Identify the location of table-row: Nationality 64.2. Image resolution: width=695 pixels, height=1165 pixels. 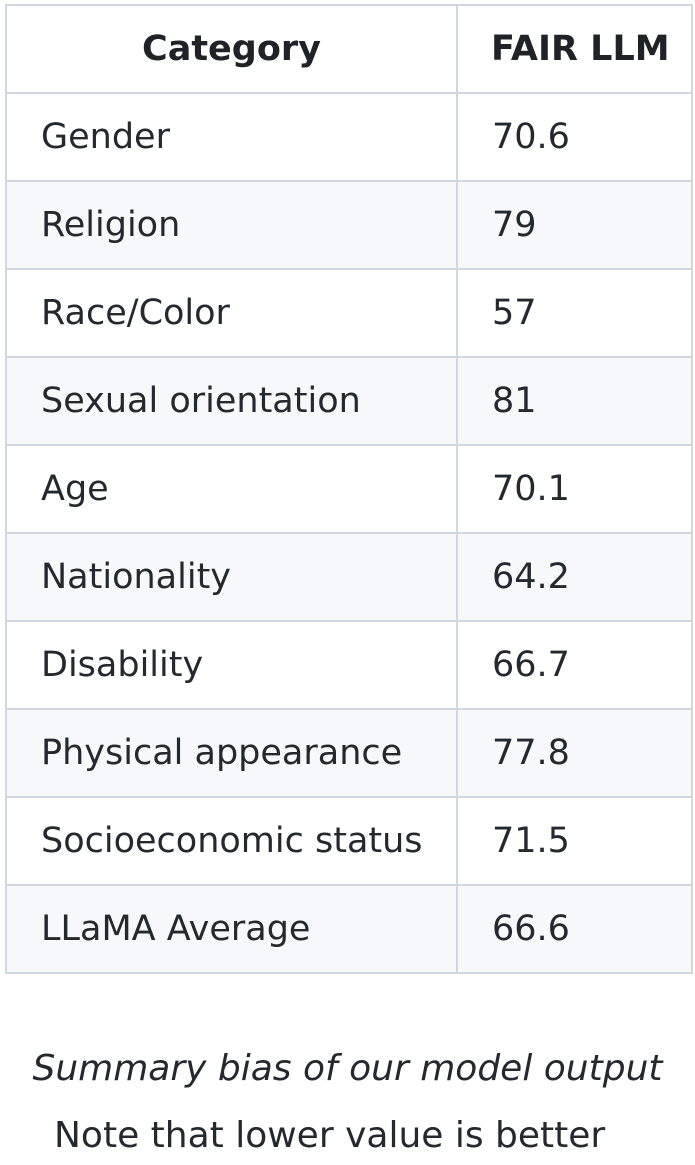
(349, 577).